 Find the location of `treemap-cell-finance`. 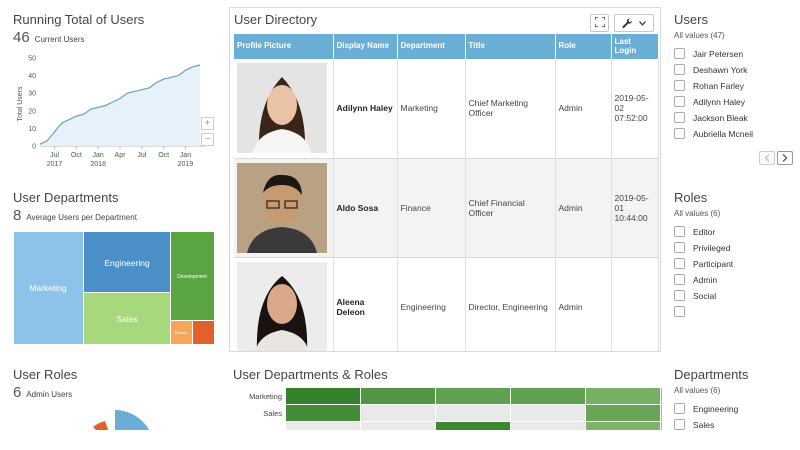

treemap-cell-finance is located at coordinates (181, 332).